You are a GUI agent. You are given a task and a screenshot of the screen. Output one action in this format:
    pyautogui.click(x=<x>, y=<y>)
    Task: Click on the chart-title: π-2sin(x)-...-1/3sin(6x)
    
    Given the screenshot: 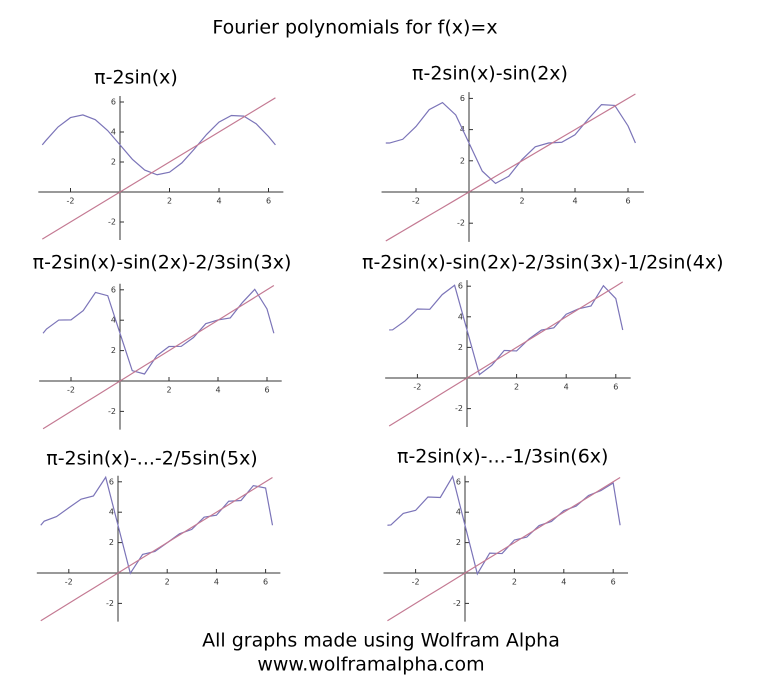 What is the action you would take?
    pyautogui.click(x=502, y=457)
    